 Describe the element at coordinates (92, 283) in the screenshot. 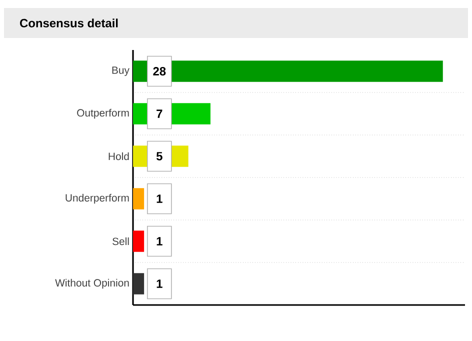

I see `y-tick-label: Without Opinion` at that location.